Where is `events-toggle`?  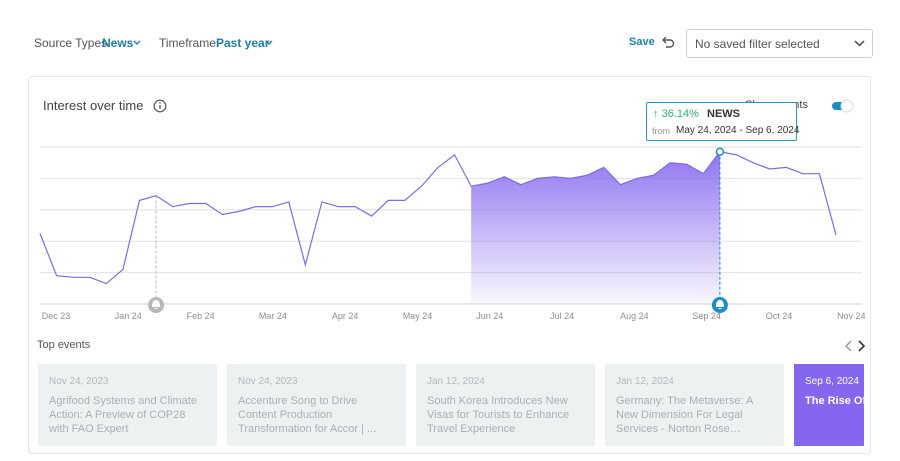
events-toggle is located at coordinates (843, 106).